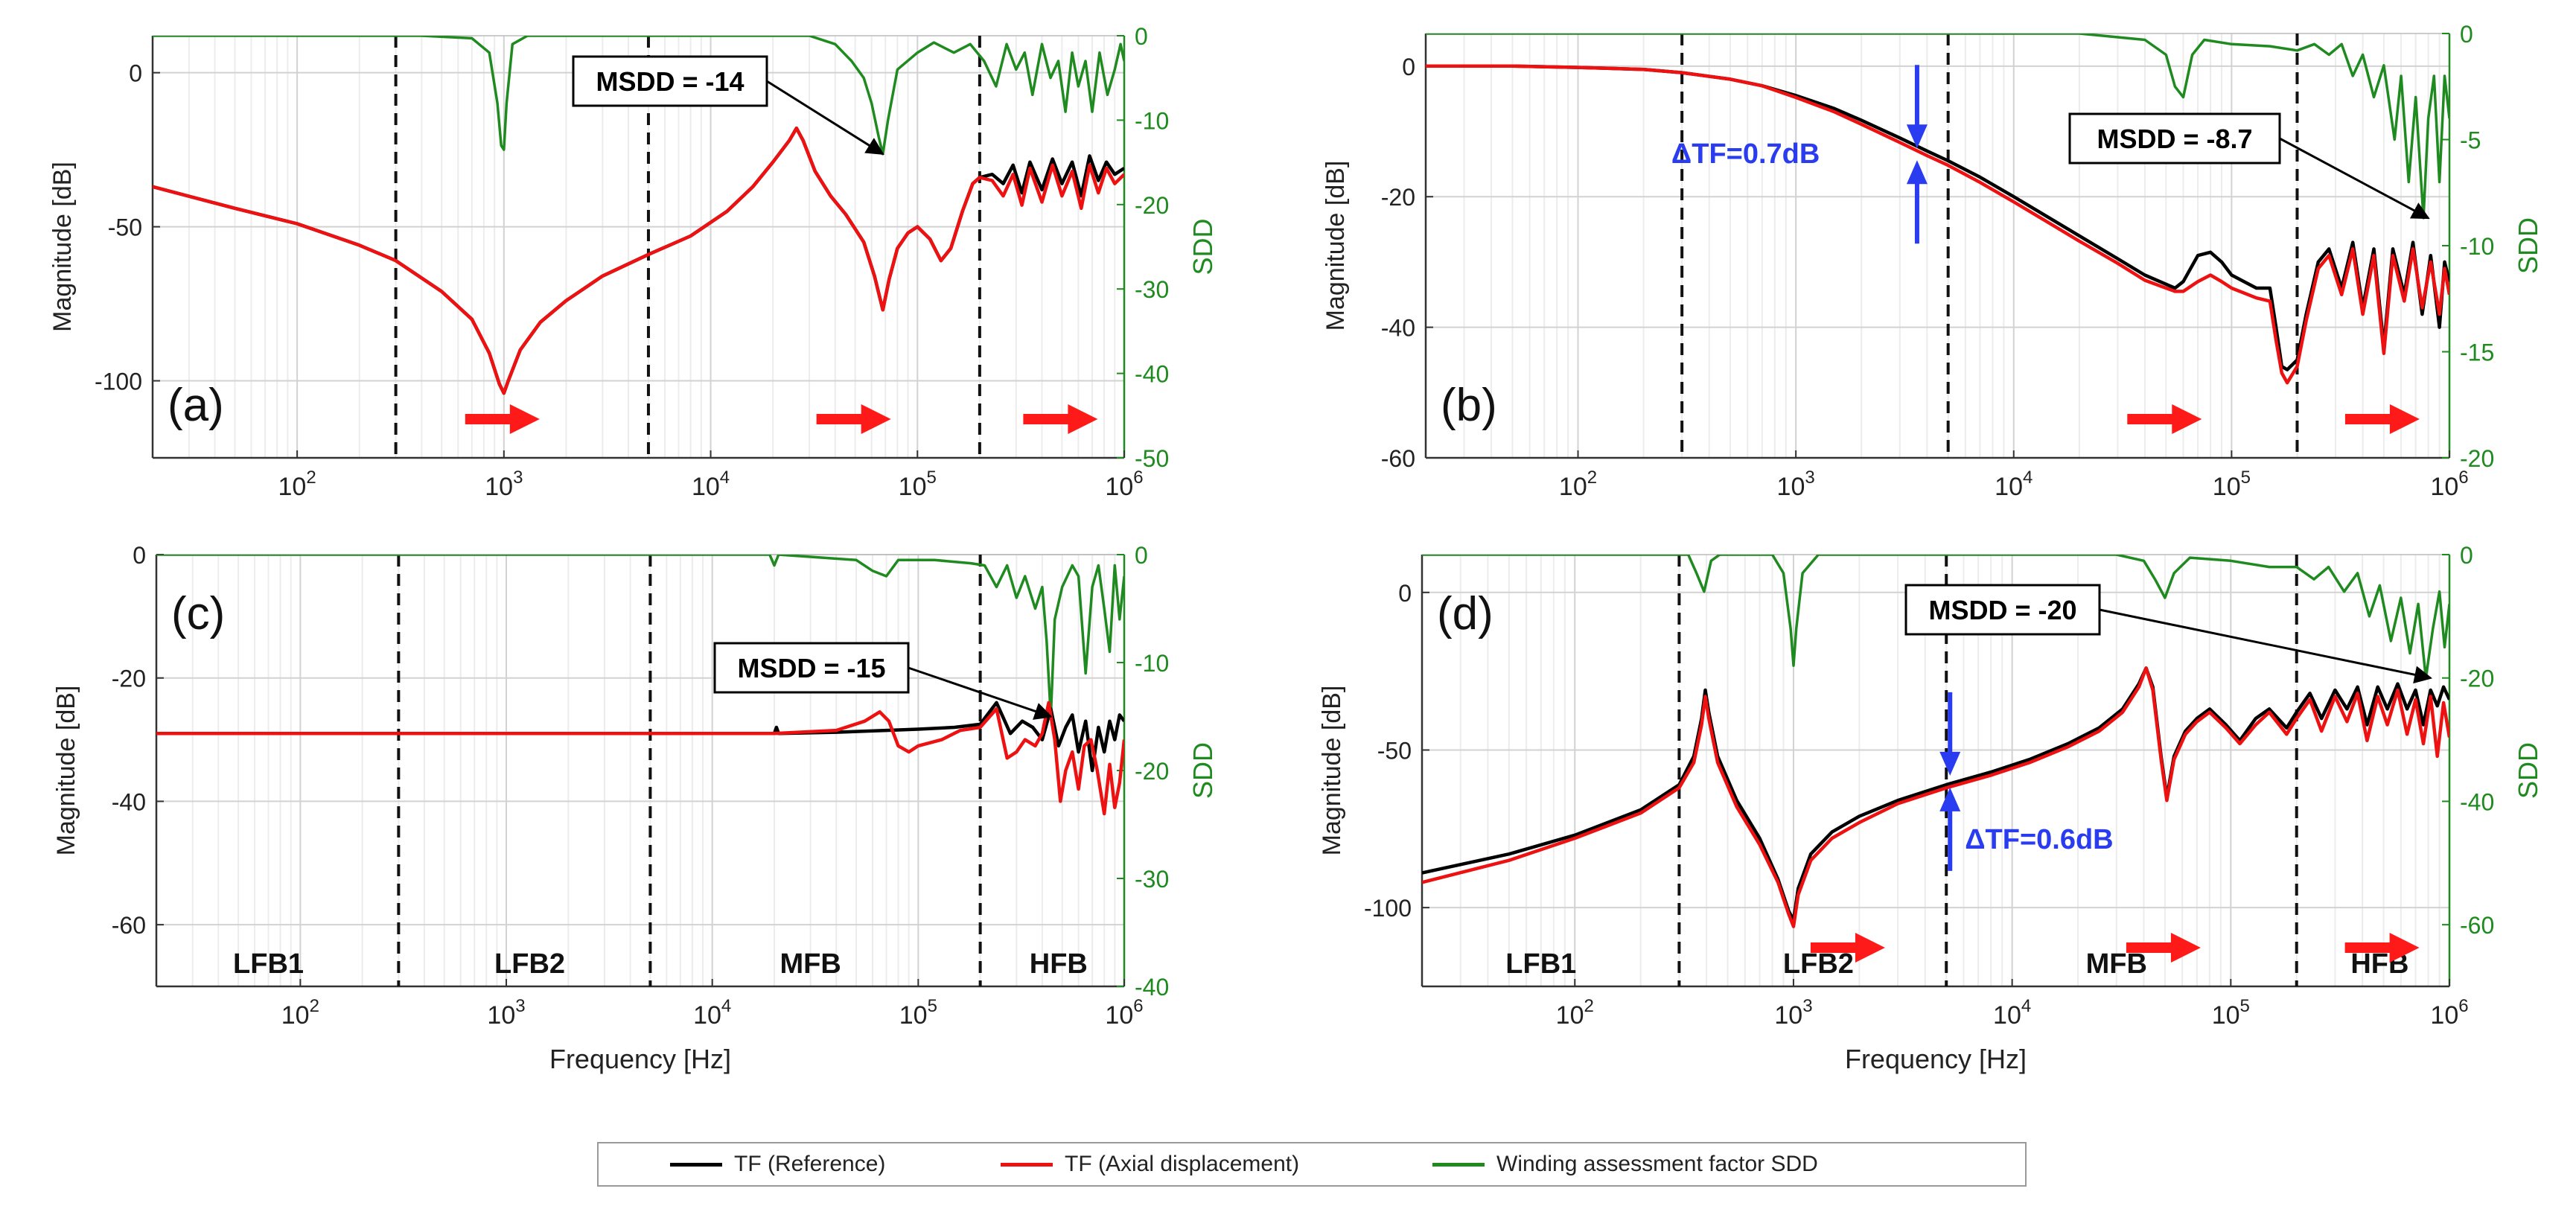  I want to click on msdd-label: MSDD = -8.7, so click(2174, 139).